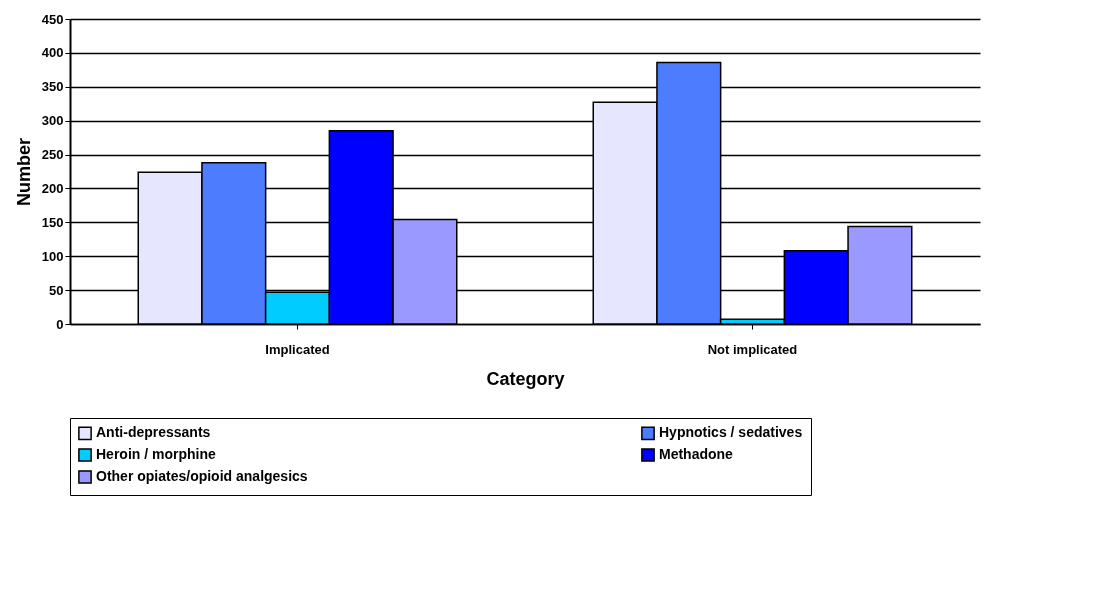 The width and height of the screenshot is (1120, 605). What do you see at coordinates (52, 256) in the screenshot?
I see `y-tick-label: 100` at bounding box center [52, 256].